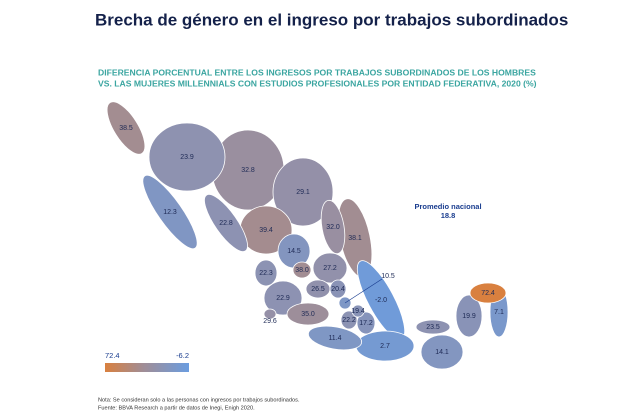 Image resolution: width=640 pixels, height=420 pixels. Describe the element at coordinates (248, 170) in the screenshot. I see `state-value: 32.8` at that location.